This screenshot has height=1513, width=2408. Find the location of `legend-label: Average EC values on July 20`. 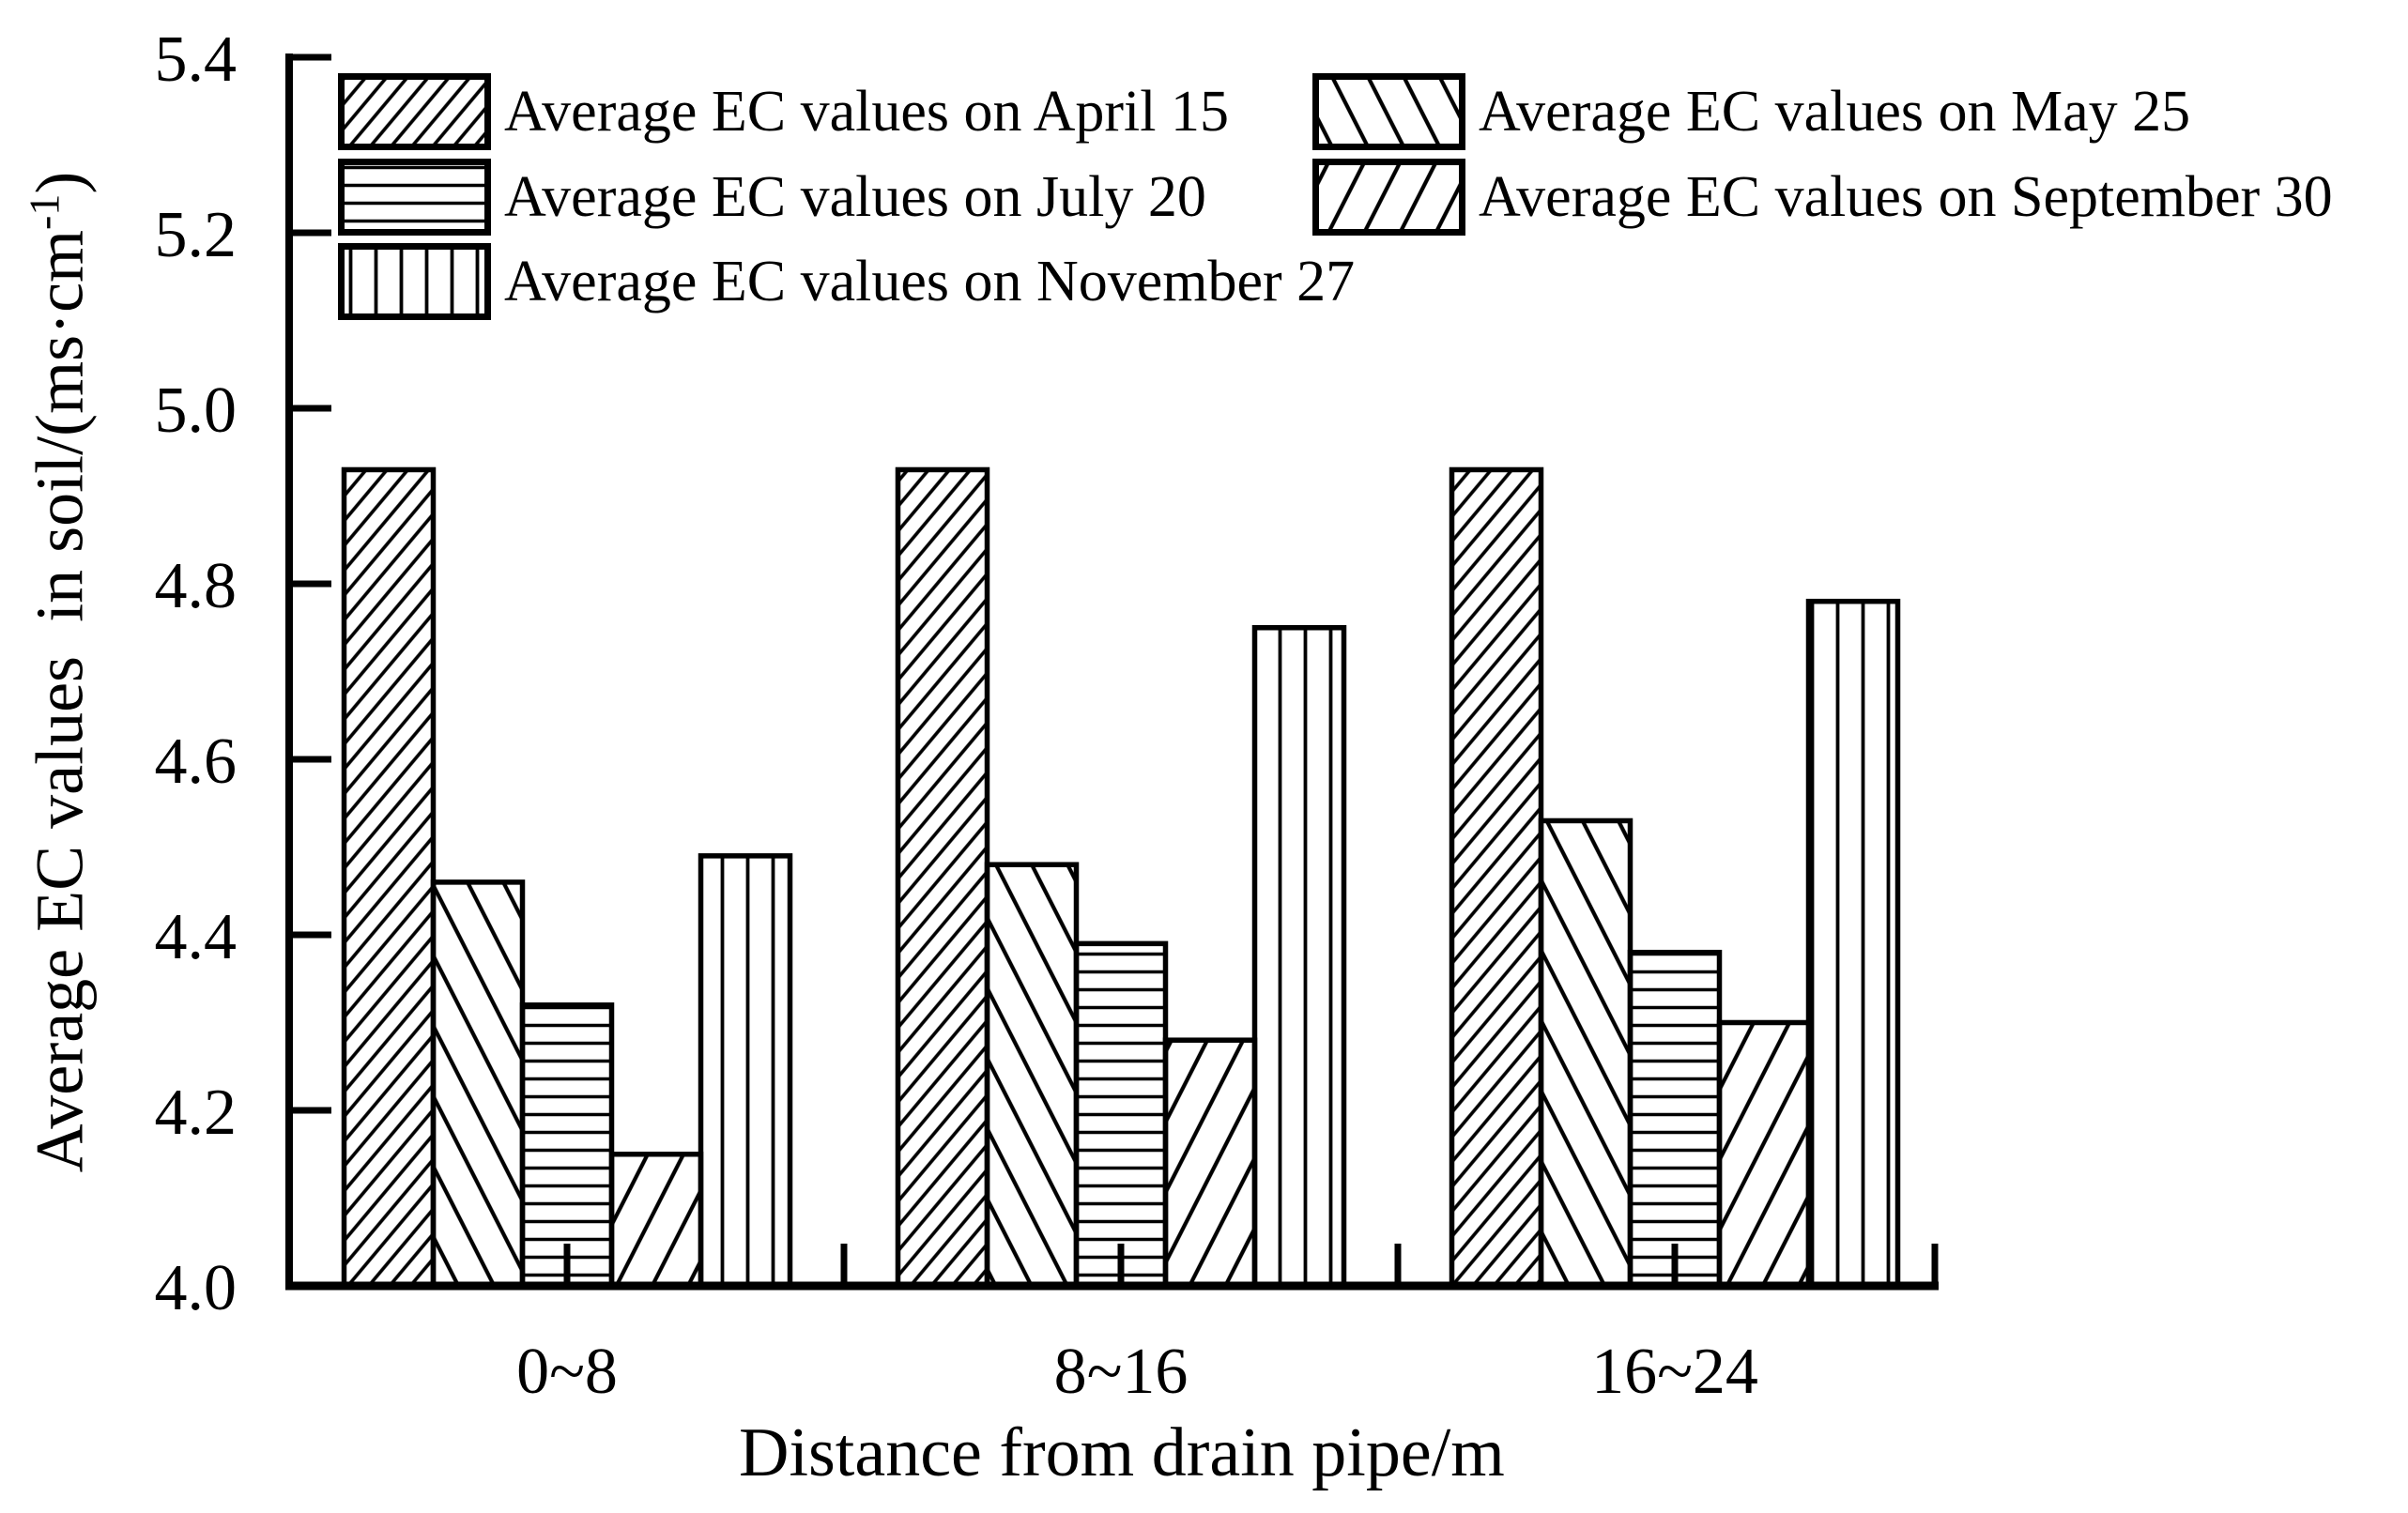

legend-label: Average EC values on July 20 is located at coordinates (855, 197).